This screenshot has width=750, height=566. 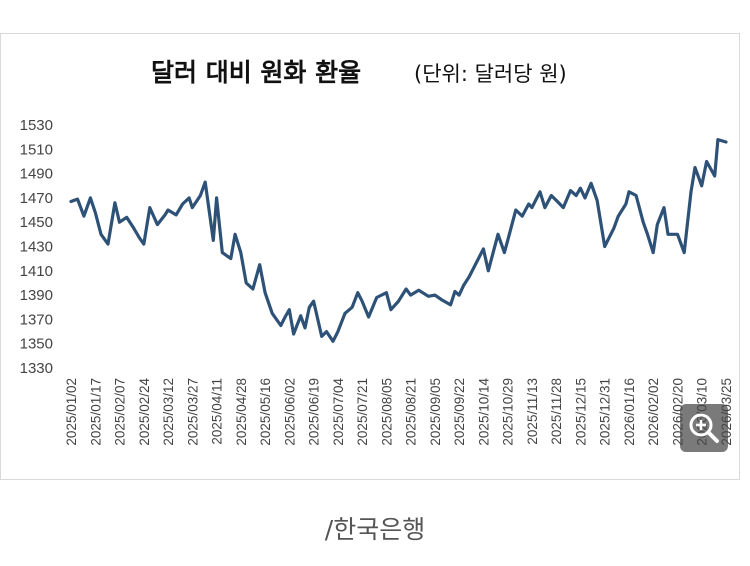 What do you see at coordinates (241, 412) in the screenshot?
I see `x-tick-label: 2025/04/28` at bounding box center [241, 412].